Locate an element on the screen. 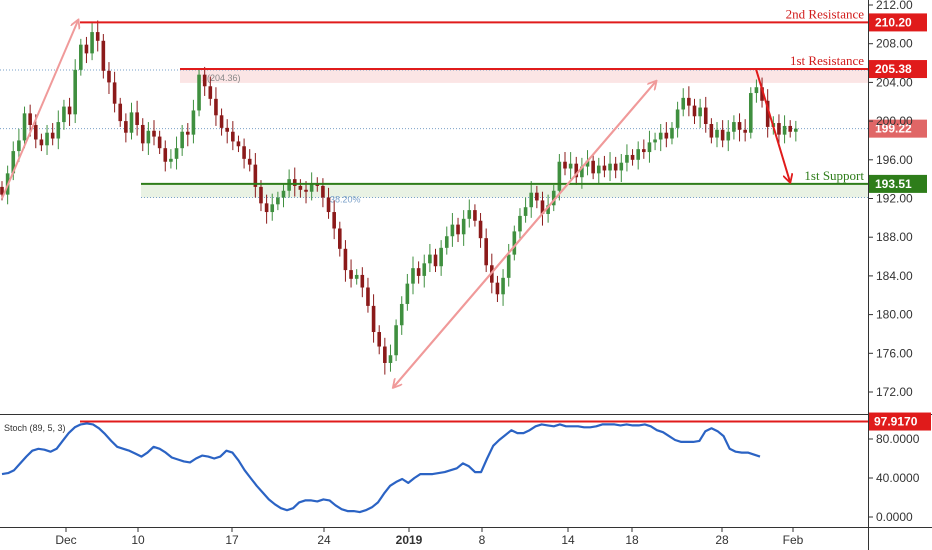 Image resolution: width=932 pixels, height=550 pixels. price-tick-label: 172.00 is located at coordinates (894, 392).